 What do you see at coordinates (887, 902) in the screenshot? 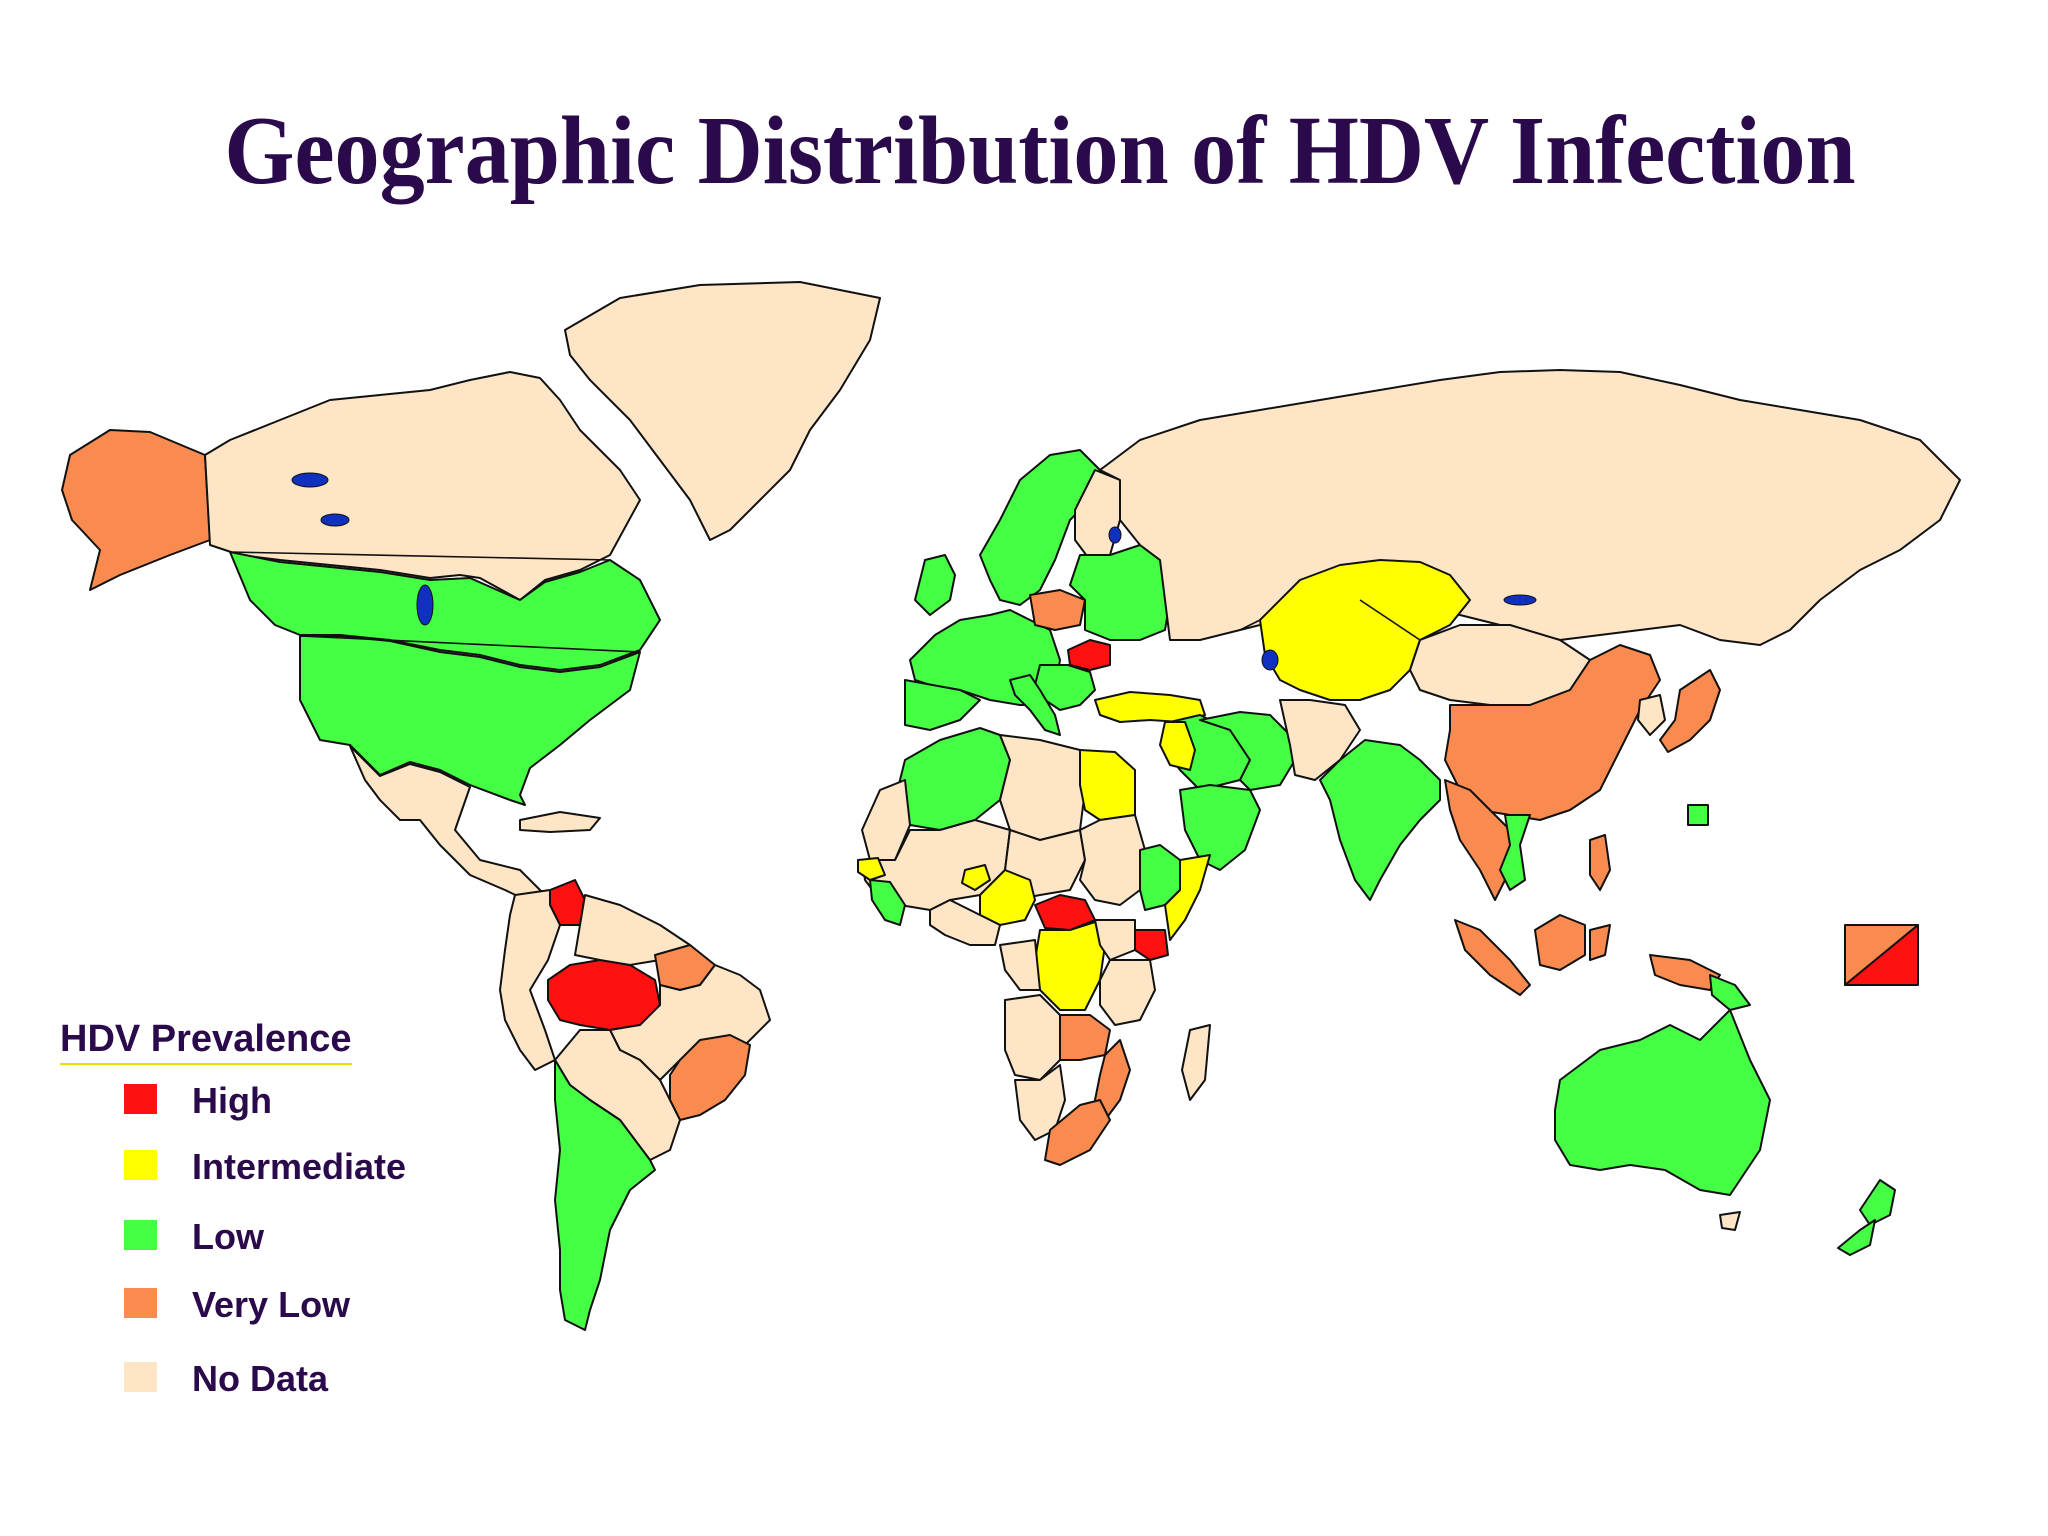
I see `region-west-coast` at bounding box center [887, 902].